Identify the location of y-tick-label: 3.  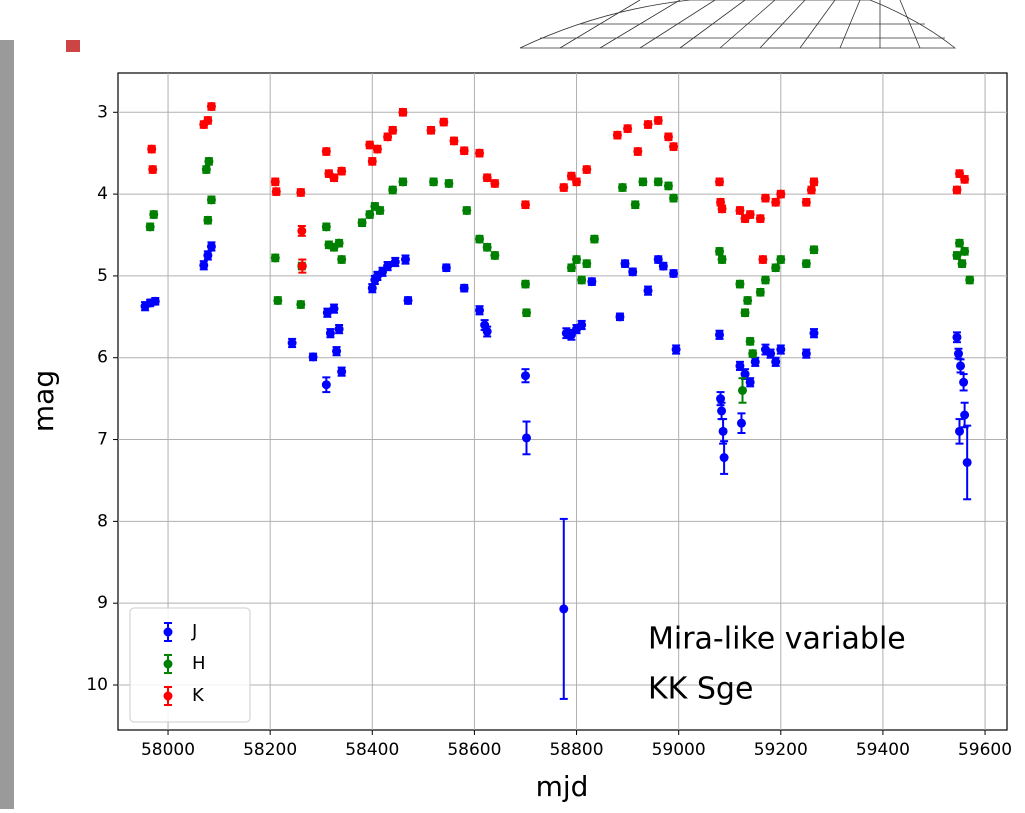
(102, 112).